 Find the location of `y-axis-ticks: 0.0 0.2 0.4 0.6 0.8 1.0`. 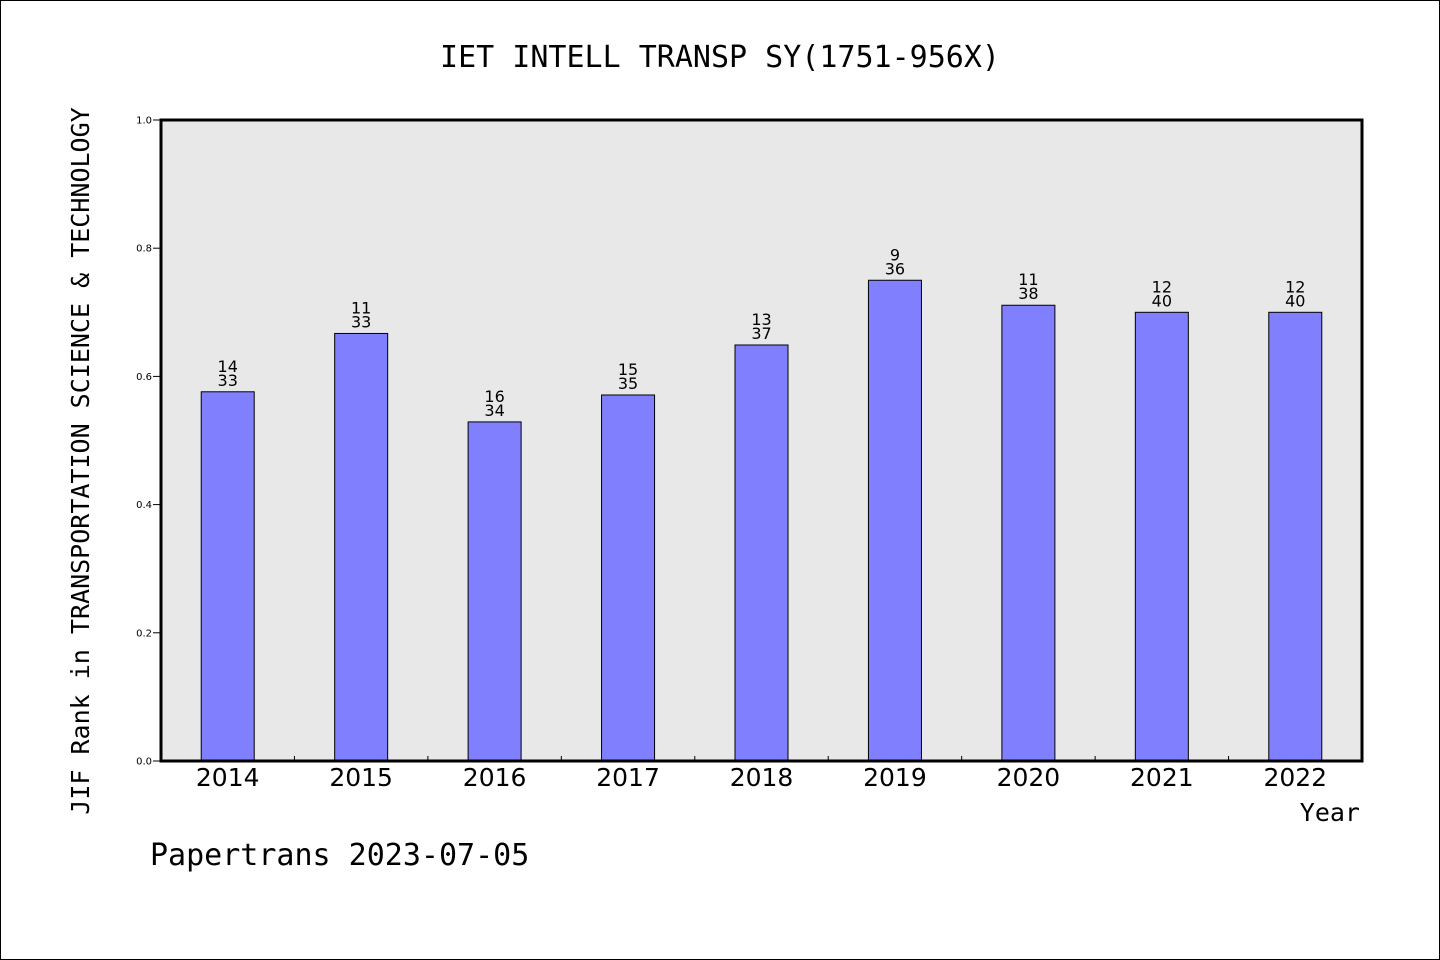

y-axis-ticks: 0.0 0.2 0.4 0.6 0.8 1.0 is located at coordinates (148, 442).